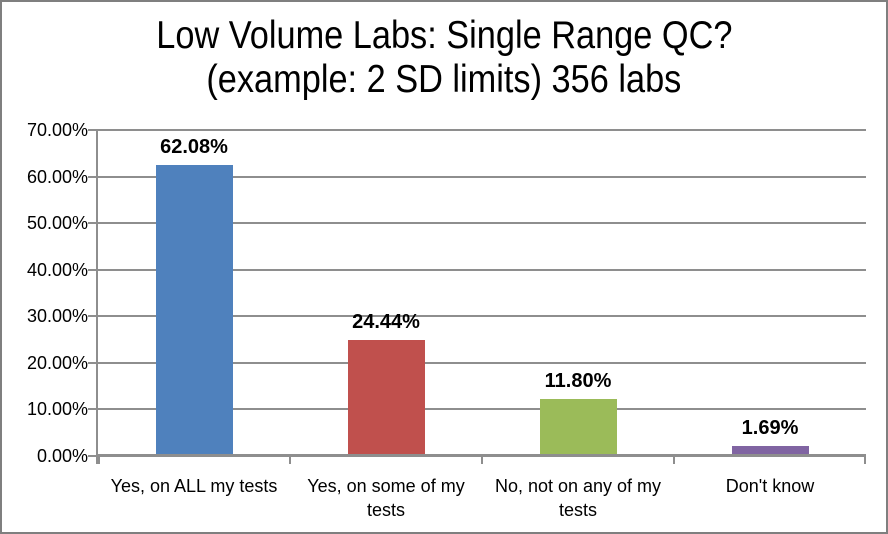 The height and width of the screenshot is (534, 888). I want to click on x-axis-category-label-Yes, on ALL my tests: Yes, on ALL my tests, so click(194, 486).